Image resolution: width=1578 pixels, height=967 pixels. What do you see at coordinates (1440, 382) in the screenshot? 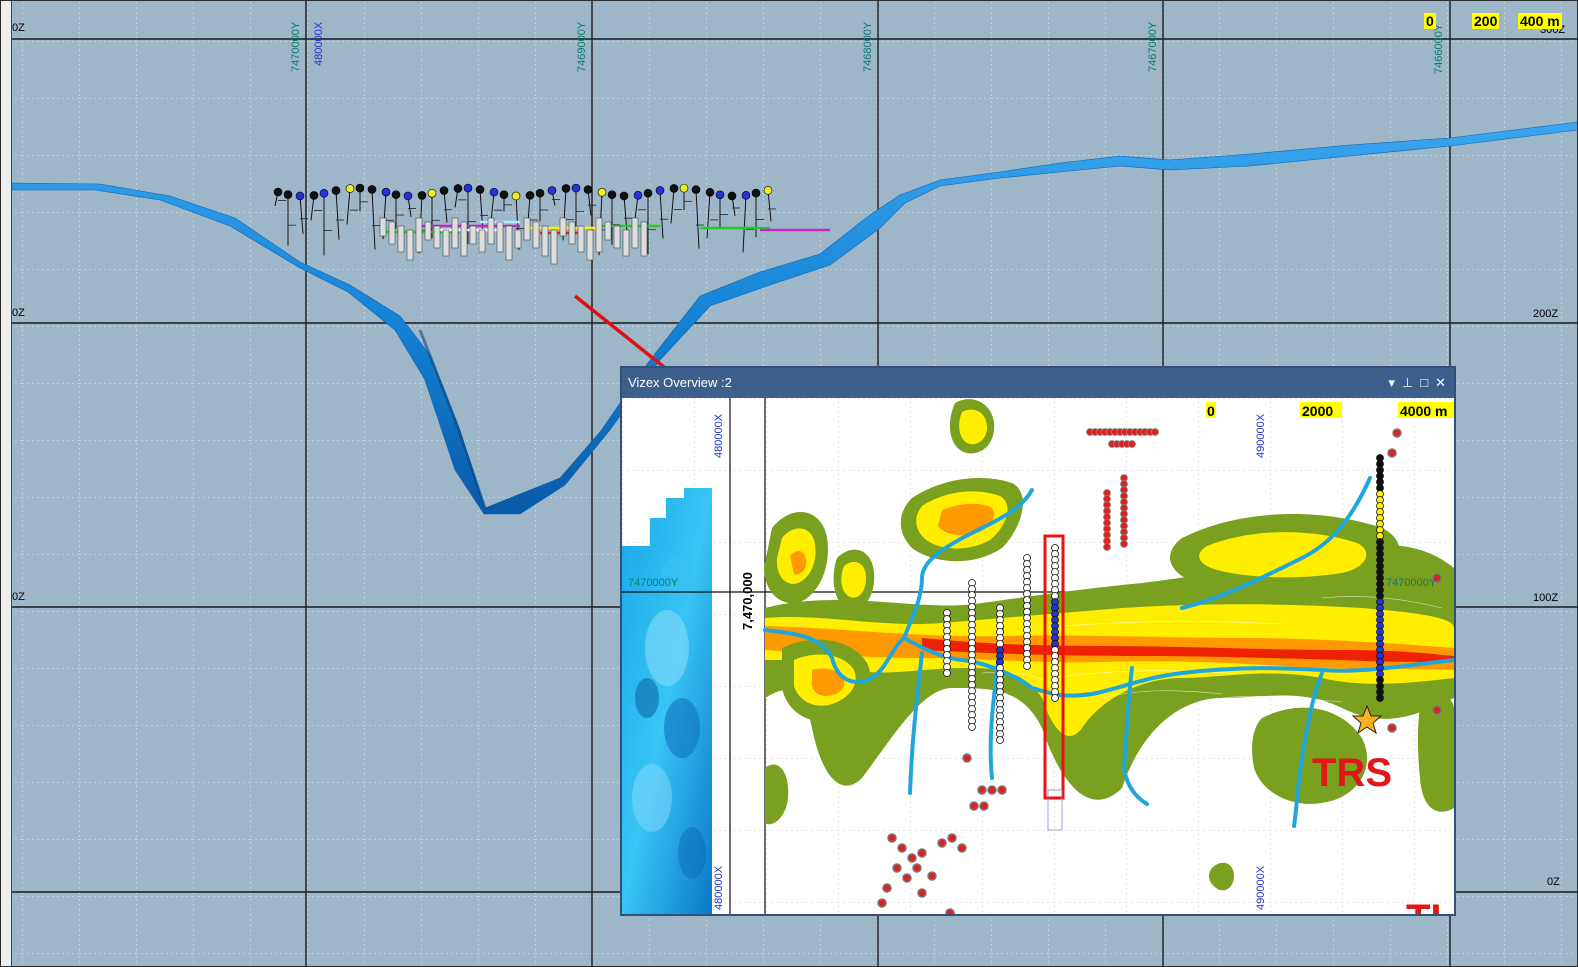
I see `close-icon: ✕` at bounding box center [1440, 382].